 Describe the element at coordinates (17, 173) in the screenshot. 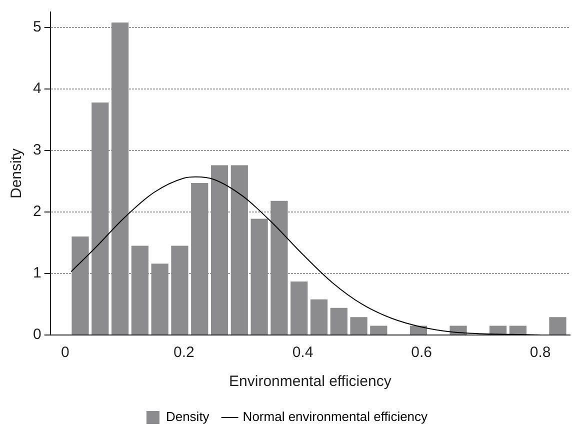

I see `y-axis-title: Density` at that location.